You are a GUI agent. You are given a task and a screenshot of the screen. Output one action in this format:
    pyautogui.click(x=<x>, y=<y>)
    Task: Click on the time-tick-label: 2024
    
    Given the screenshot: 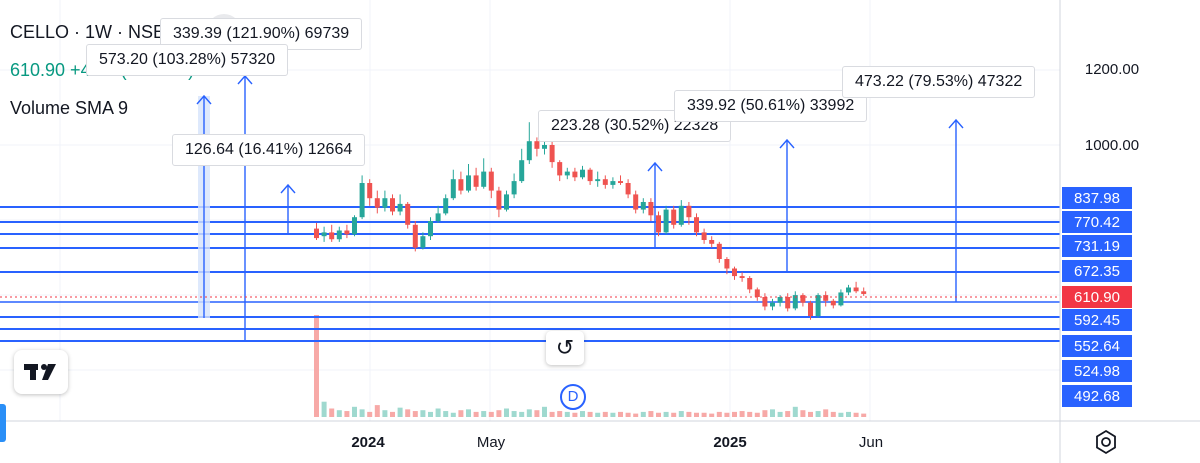 What is the action you would take?
    pyautogui.click(x=368, y=442)
    